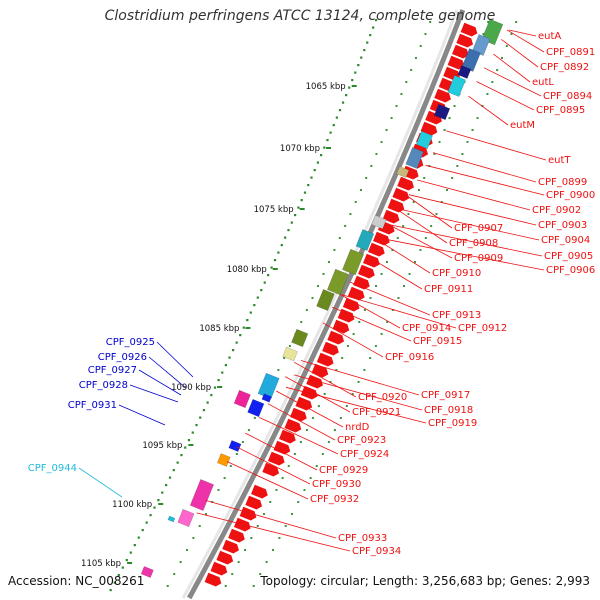  Describe the element at coordinates (445, 395) in the screenshot. I see `gene-label: CPF_0917` at that location.